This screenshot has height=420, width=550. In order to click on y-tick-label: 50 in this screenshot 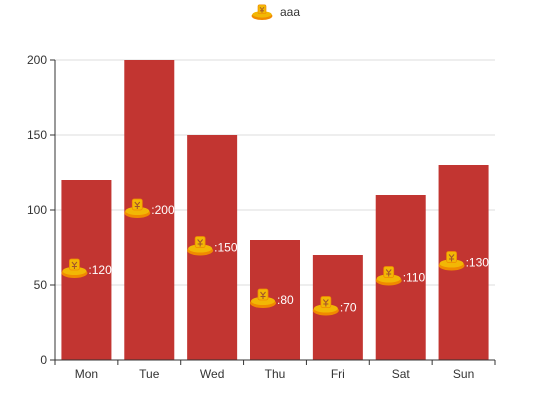, I will do `click(41, 285)`.